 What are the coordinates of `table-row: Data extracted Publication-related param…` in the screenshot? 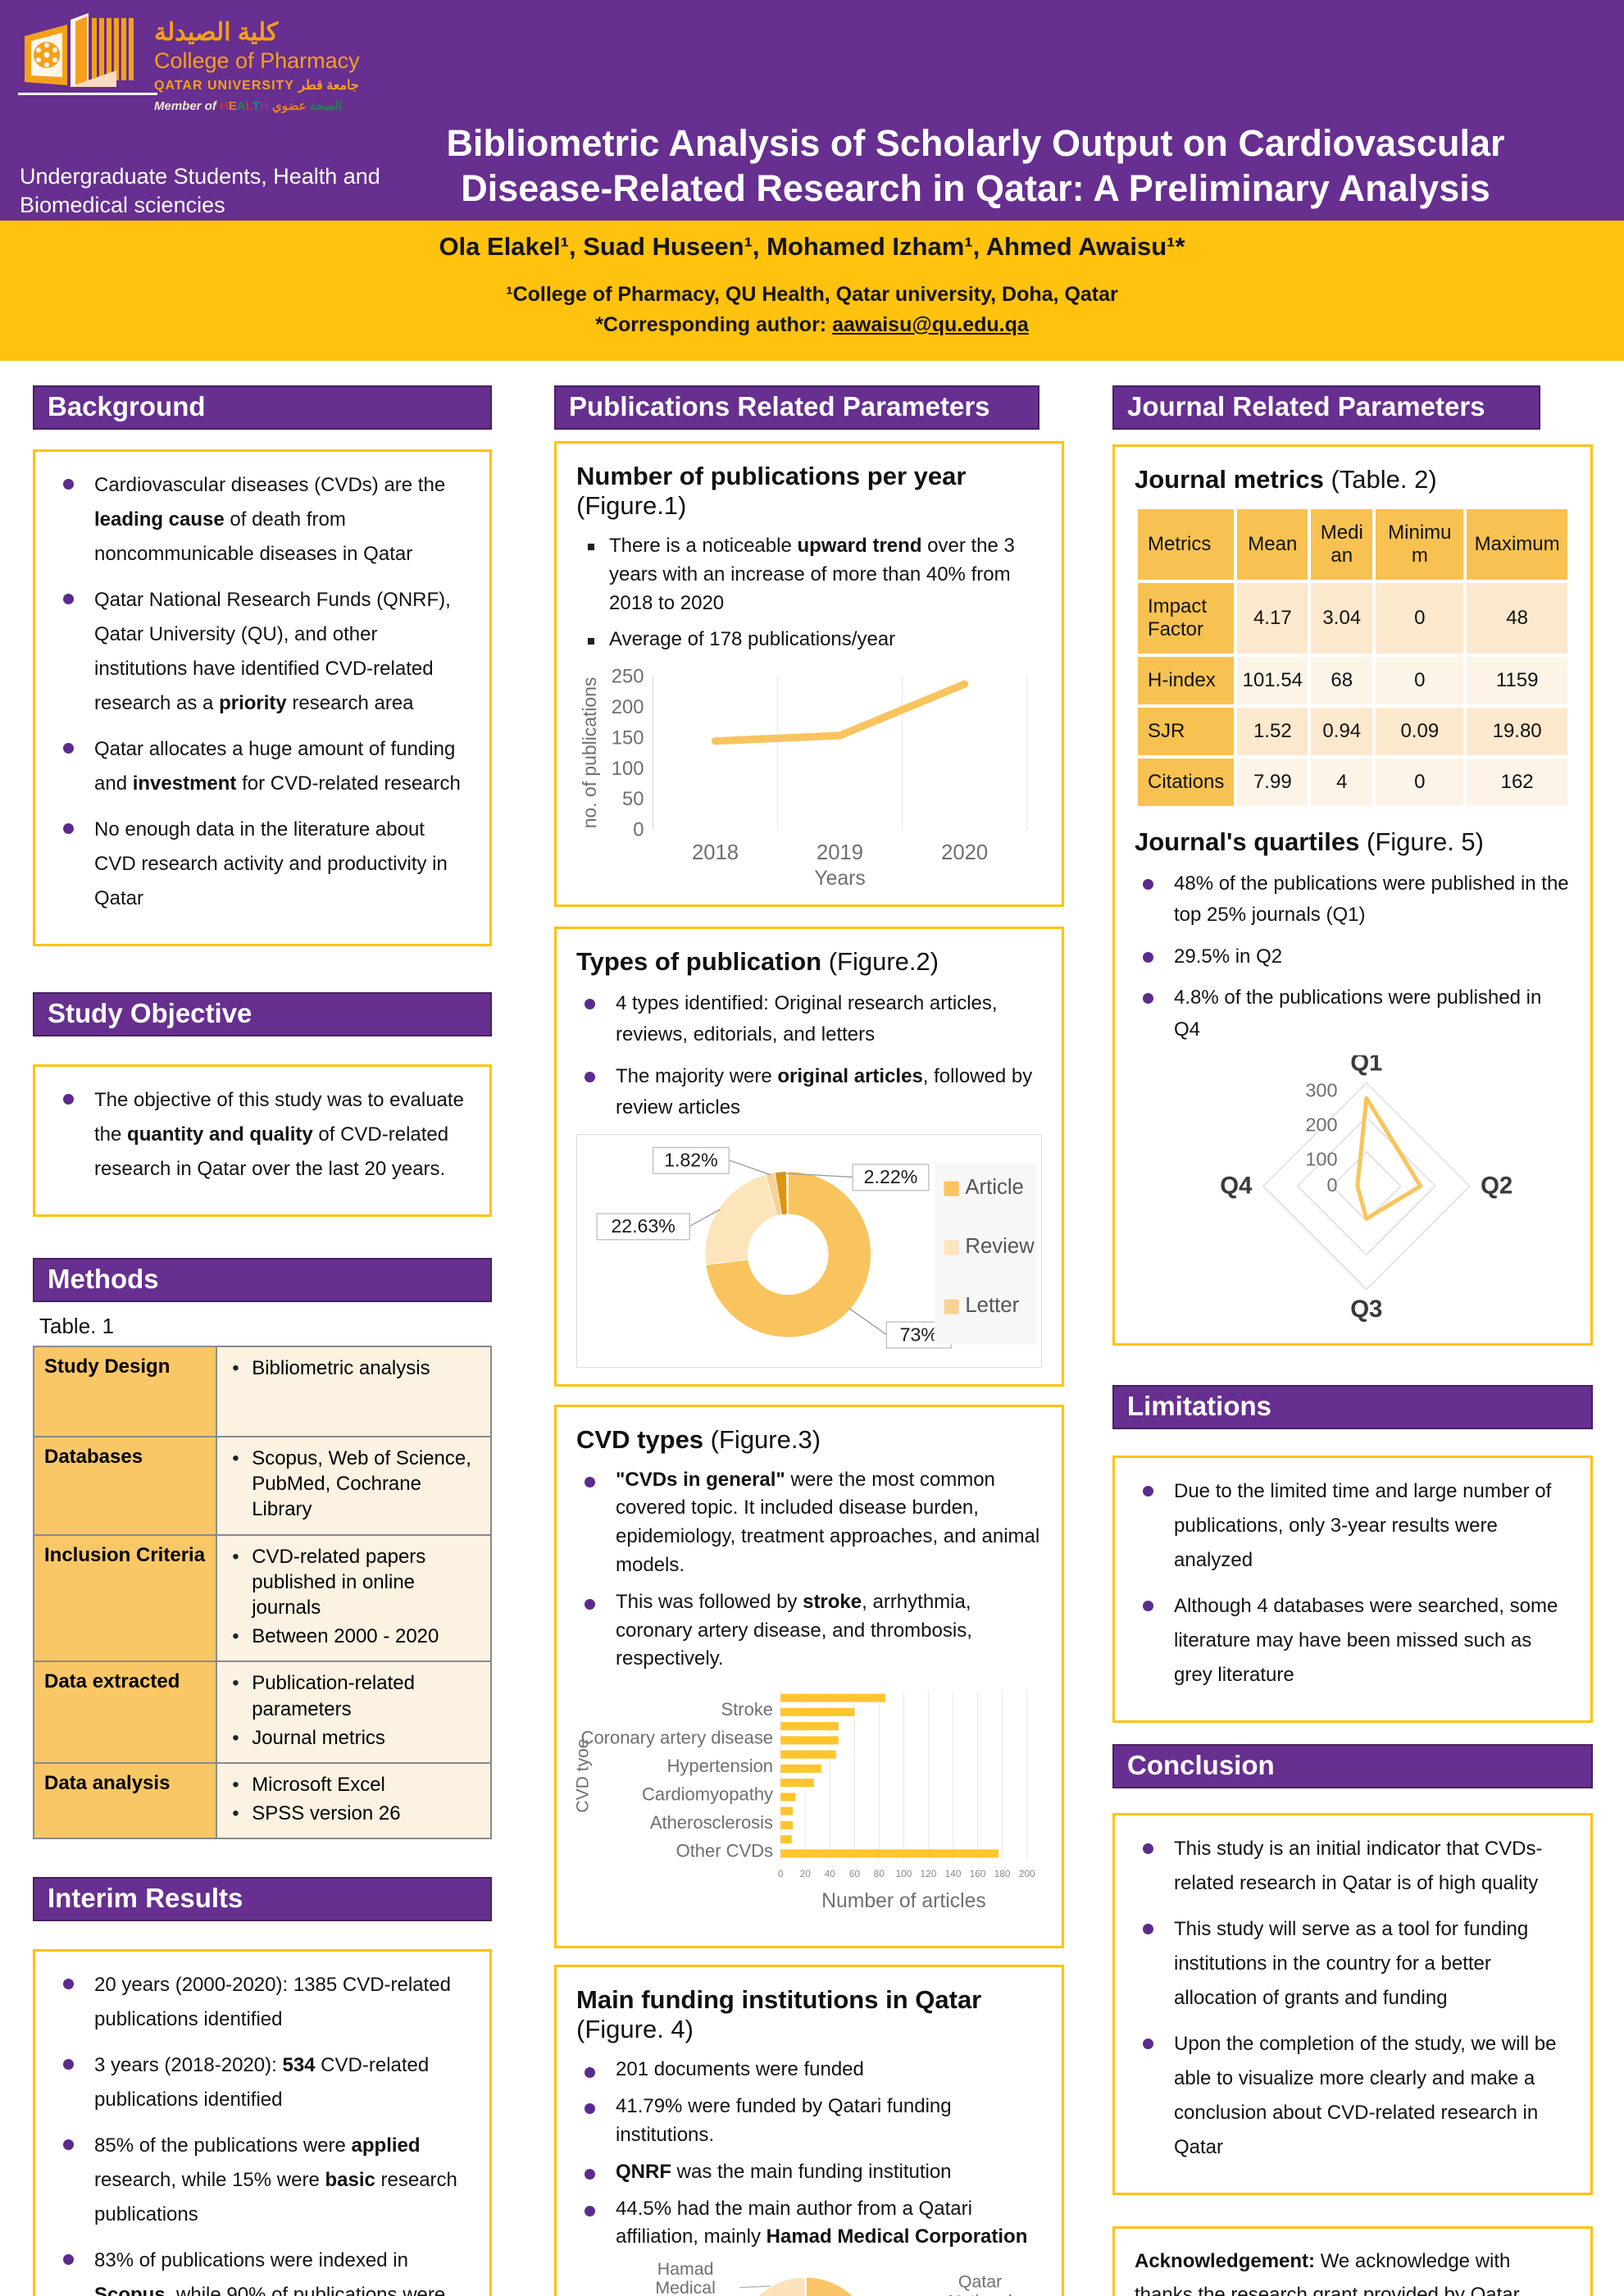 It's located at (262, 1712).